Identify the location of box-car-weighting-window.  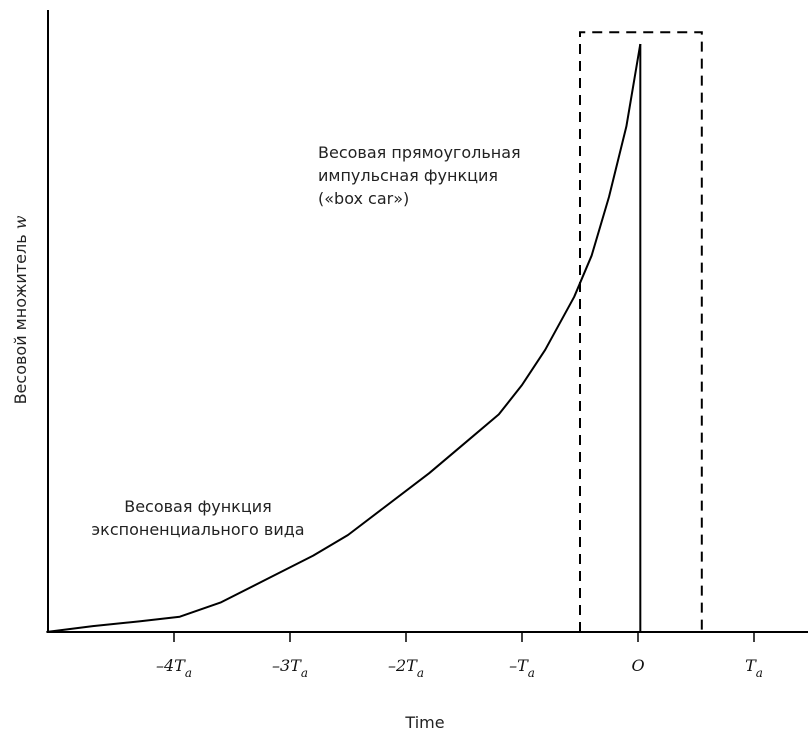
(641, 331).